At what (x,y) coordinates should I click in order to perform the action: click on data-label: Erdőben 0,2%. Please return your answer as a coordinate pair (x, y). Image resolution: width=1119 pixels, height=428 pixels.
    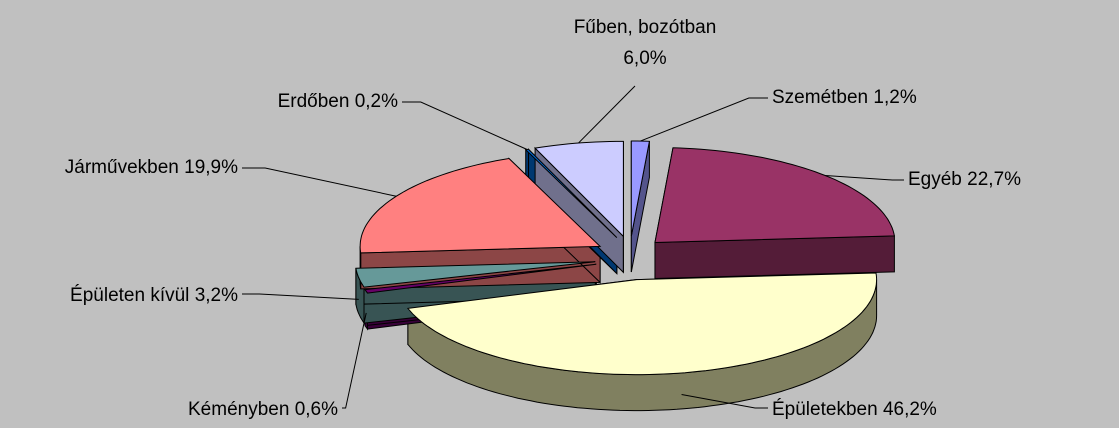
    Looking at the image, I should click on (338, 101).